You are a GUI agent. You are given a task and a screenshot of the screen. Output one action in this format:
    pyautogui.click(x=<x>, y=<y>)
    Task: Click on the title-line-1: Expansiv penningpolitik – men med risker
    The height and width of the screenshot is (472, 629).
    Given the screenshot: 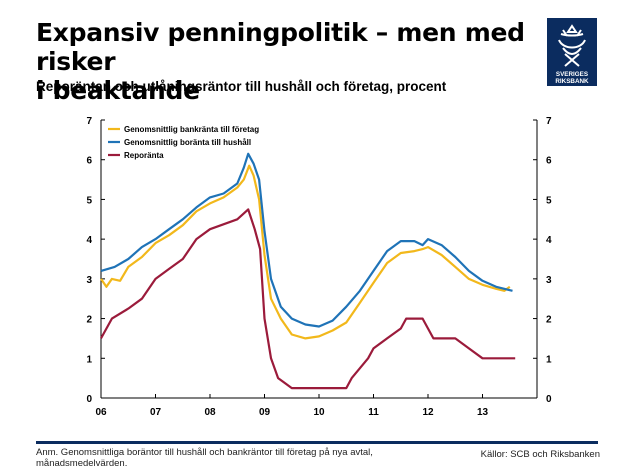 What is the action you would take?
    pyautogui.click(x=280, y=47)
    